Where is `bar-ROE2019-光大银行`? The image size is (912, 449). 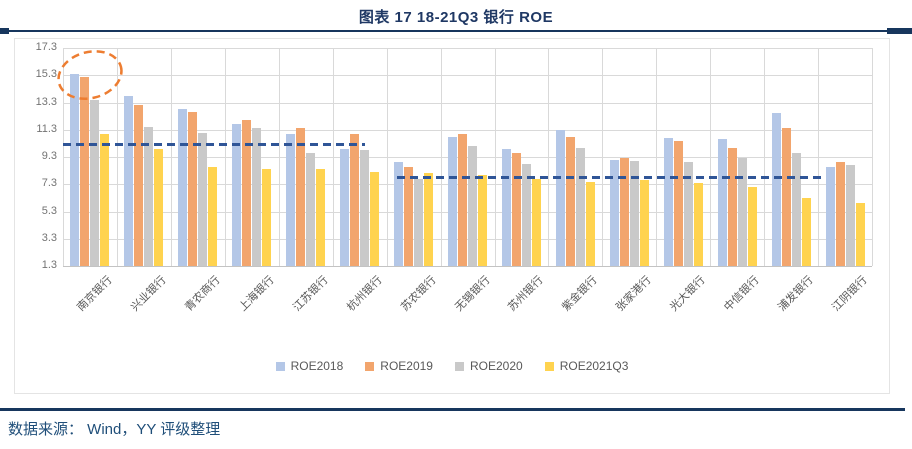
bar-ROE2019-光大银行 is located at coordinates (678, 203).